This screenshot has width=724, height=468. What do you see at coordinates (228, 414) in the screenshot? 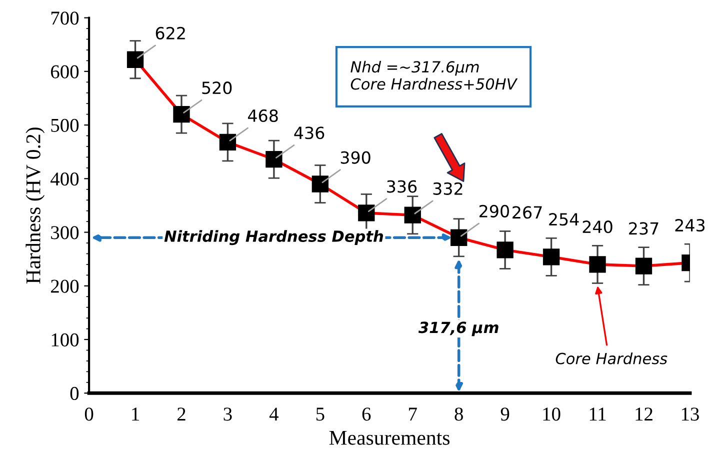
I see `x-tick-label: 3` at bounding box center [228, 414].